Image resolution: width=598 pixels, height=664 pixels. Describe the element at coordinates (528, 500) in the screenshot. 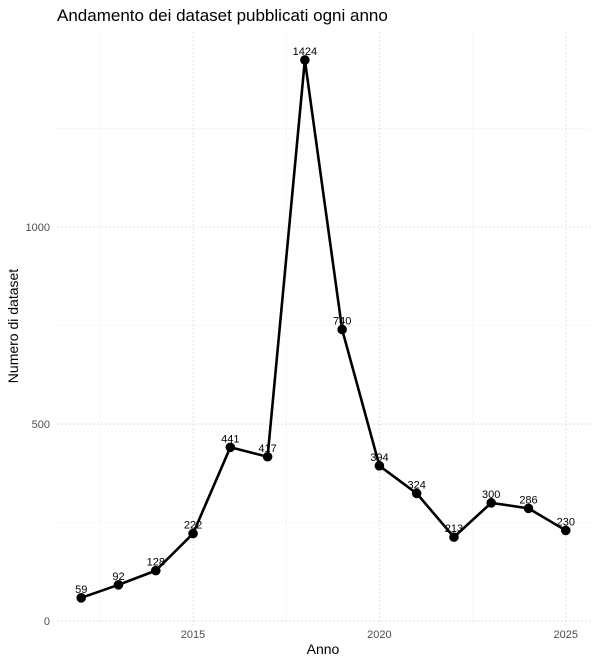

I see `data-label: 286` at that location.